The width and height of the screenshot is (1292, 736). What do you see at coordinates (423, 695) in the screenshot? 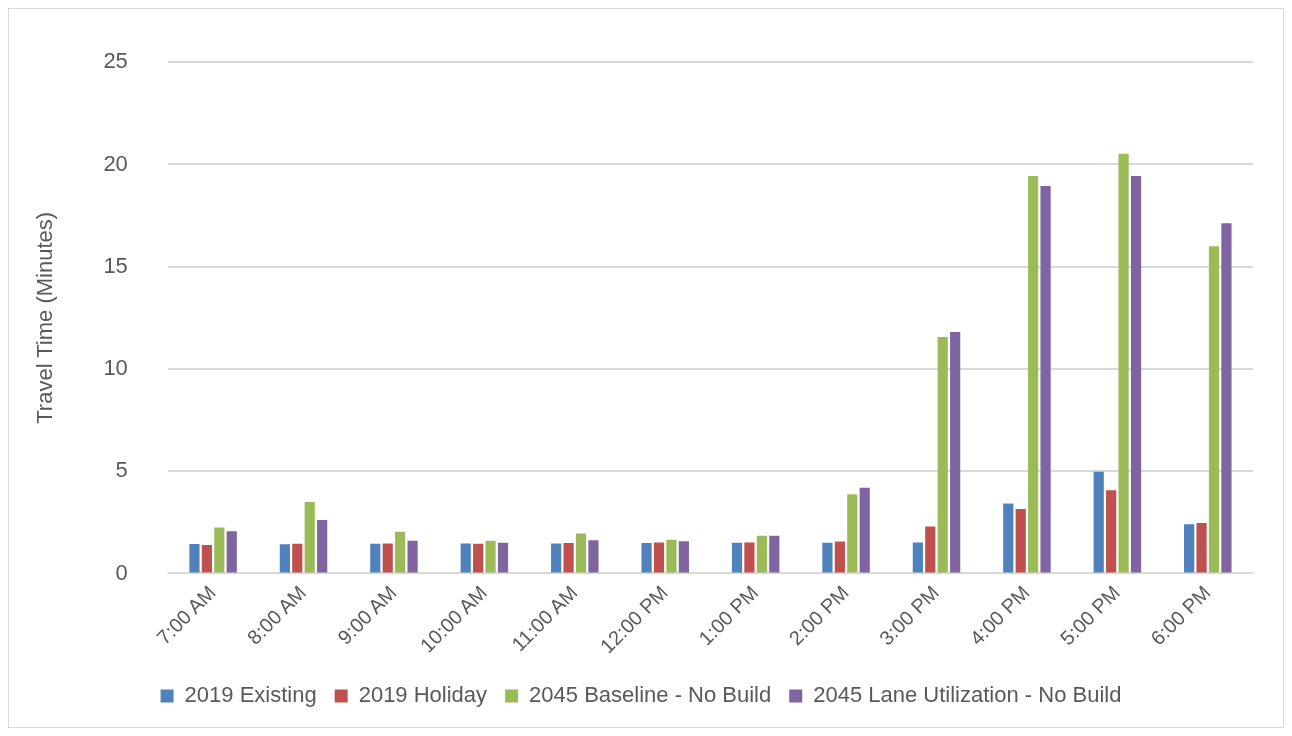
I see `legend-label: 2019 Holiday` at bounding box center [423, 695].